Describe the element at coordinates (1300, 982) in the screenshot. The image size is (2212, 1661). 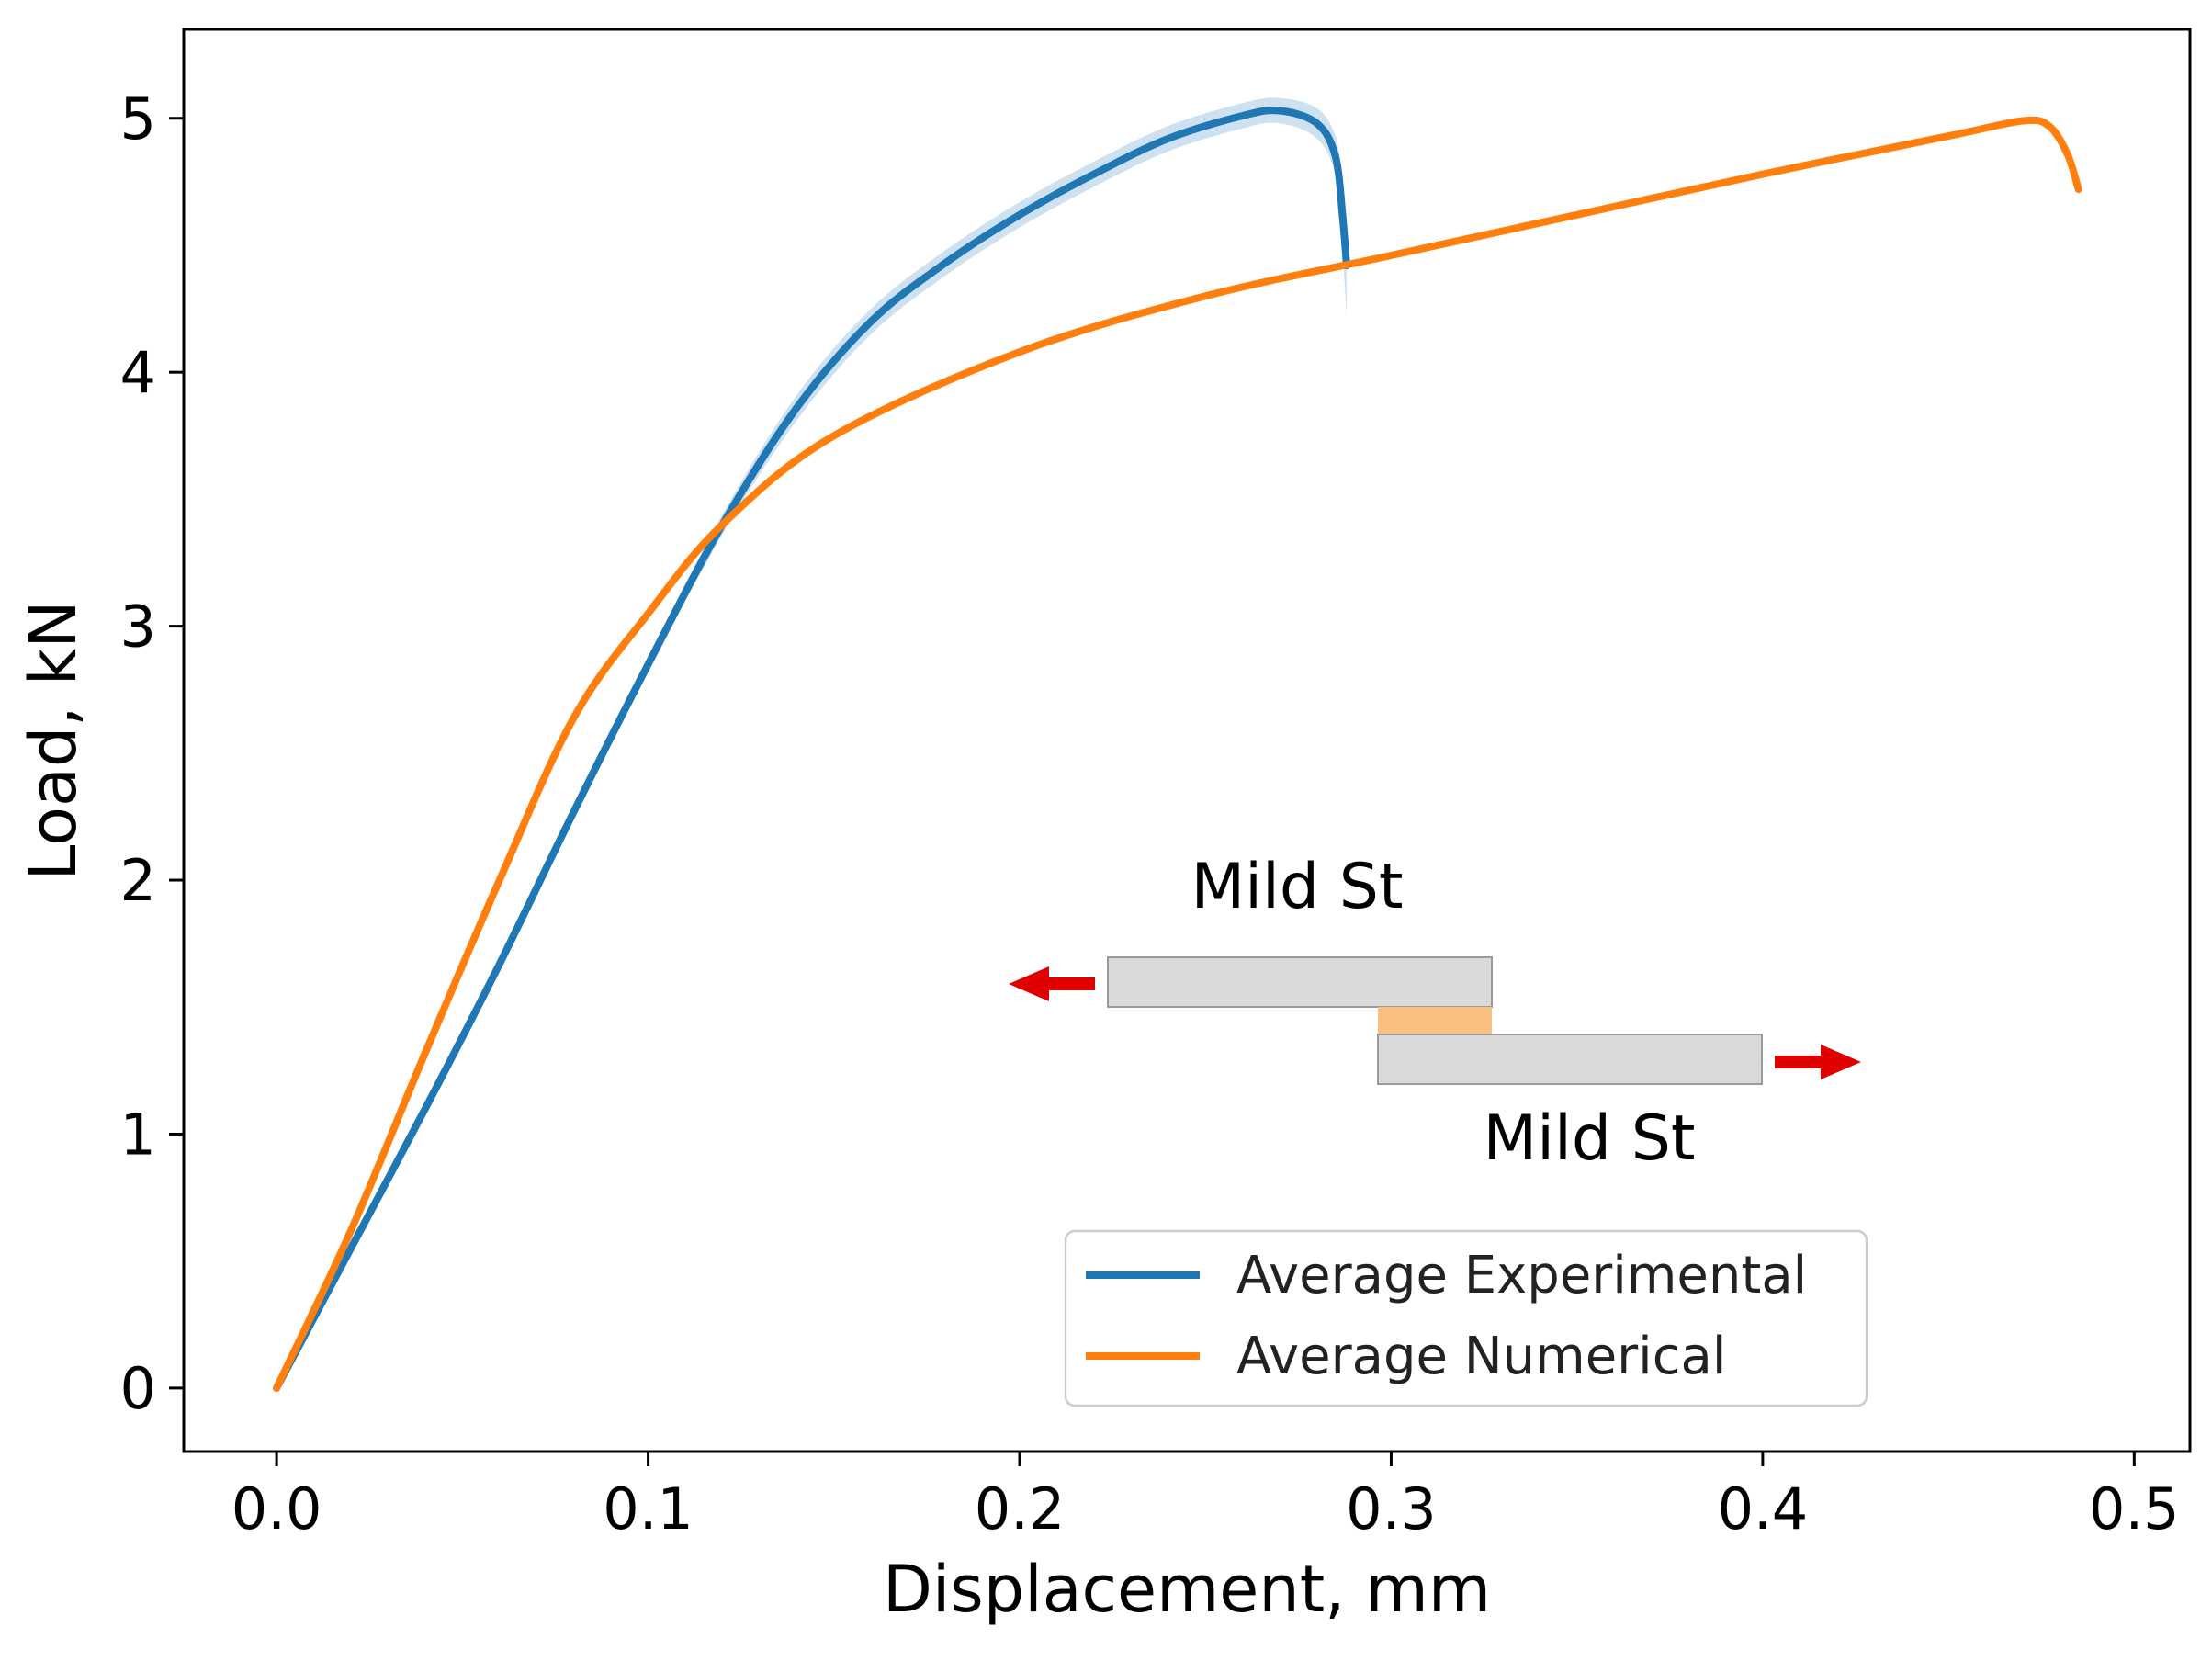
I see `top-plate` at that location.